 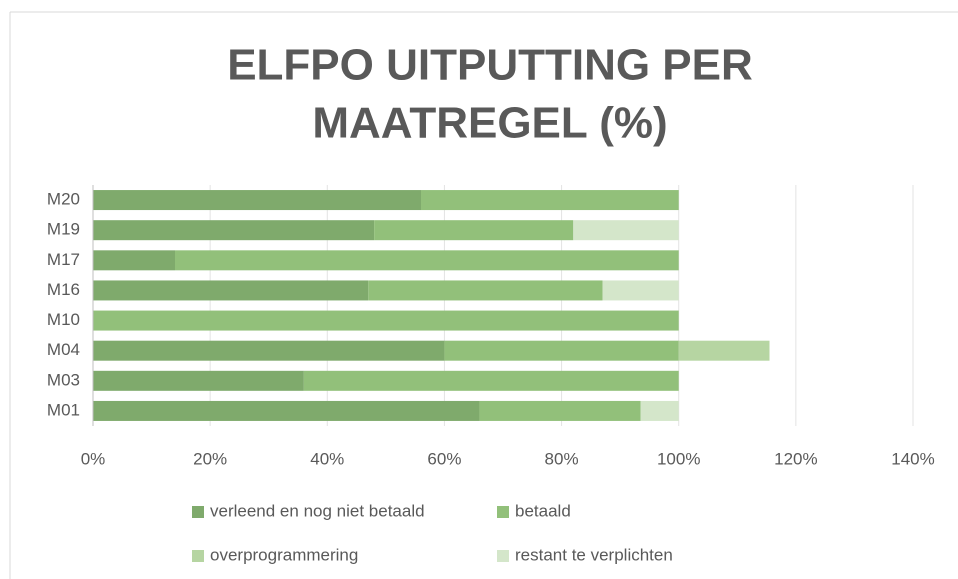 What do you see at coordinates (912, 458) in the screenshot?
I see `x-tick-label: 140%` at bounding box center [912, 458].